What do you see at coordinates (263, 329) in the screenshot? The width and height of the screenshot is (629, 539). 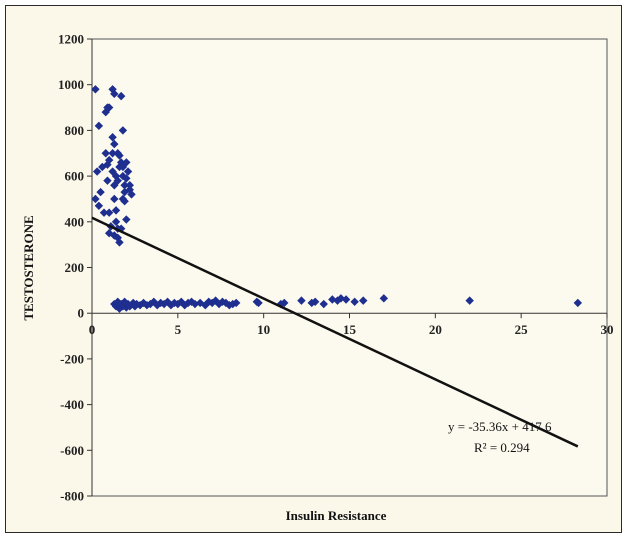 I see `x-tick-label: 10` at bounding box center [263, 329].